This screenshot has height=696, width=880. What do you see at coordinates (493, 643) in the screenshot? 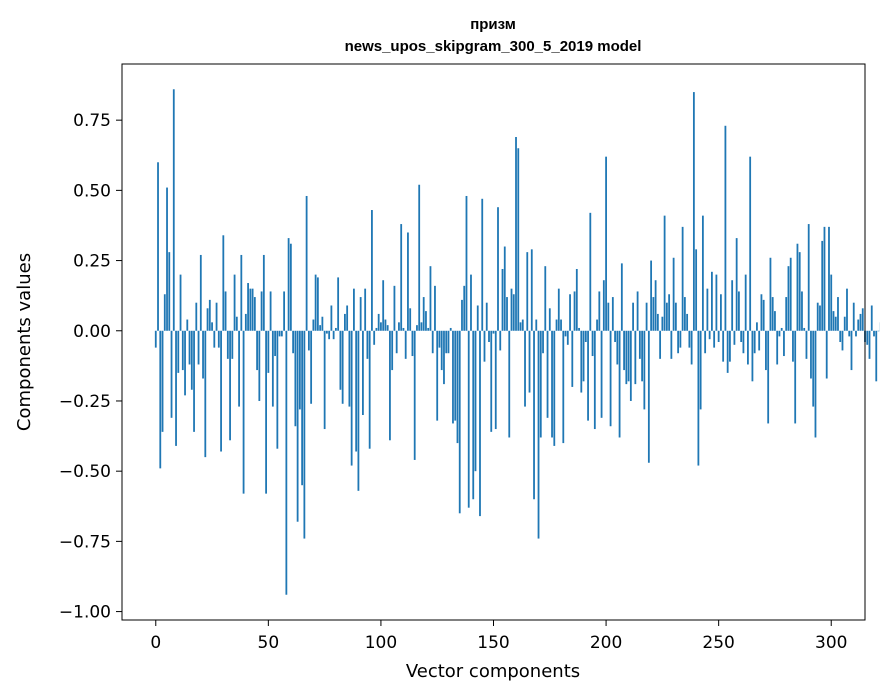
I see `x-tick-label: 150` at bounding box center [493, 643].